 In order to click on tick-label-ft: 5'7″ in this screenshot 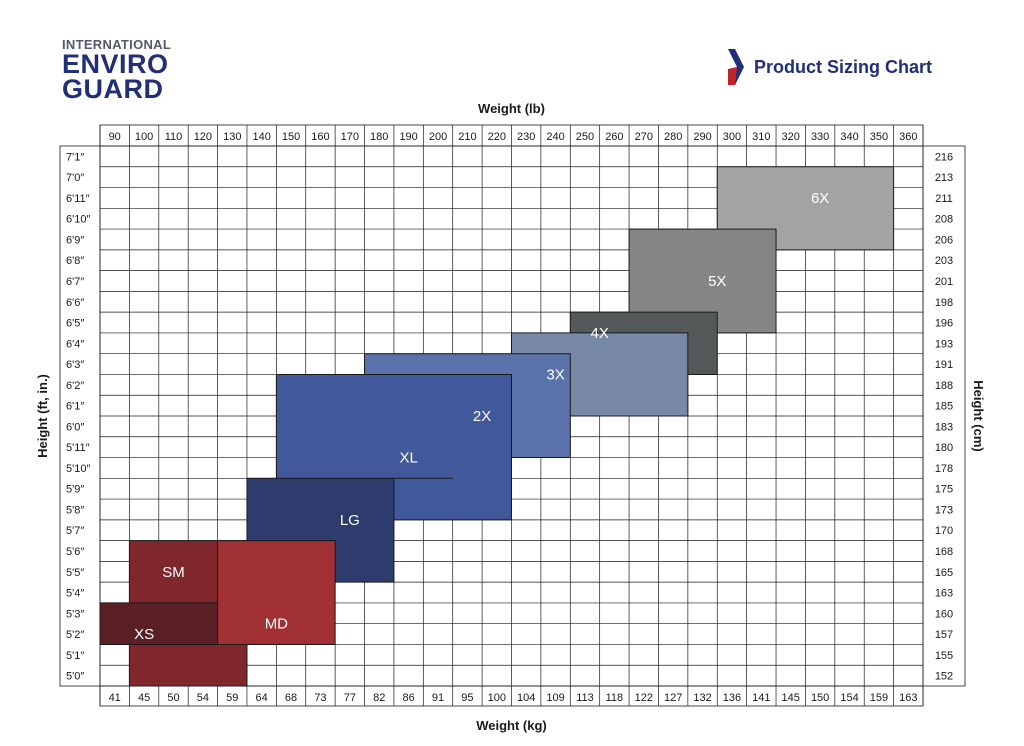, I will do `click(75, 531)`.